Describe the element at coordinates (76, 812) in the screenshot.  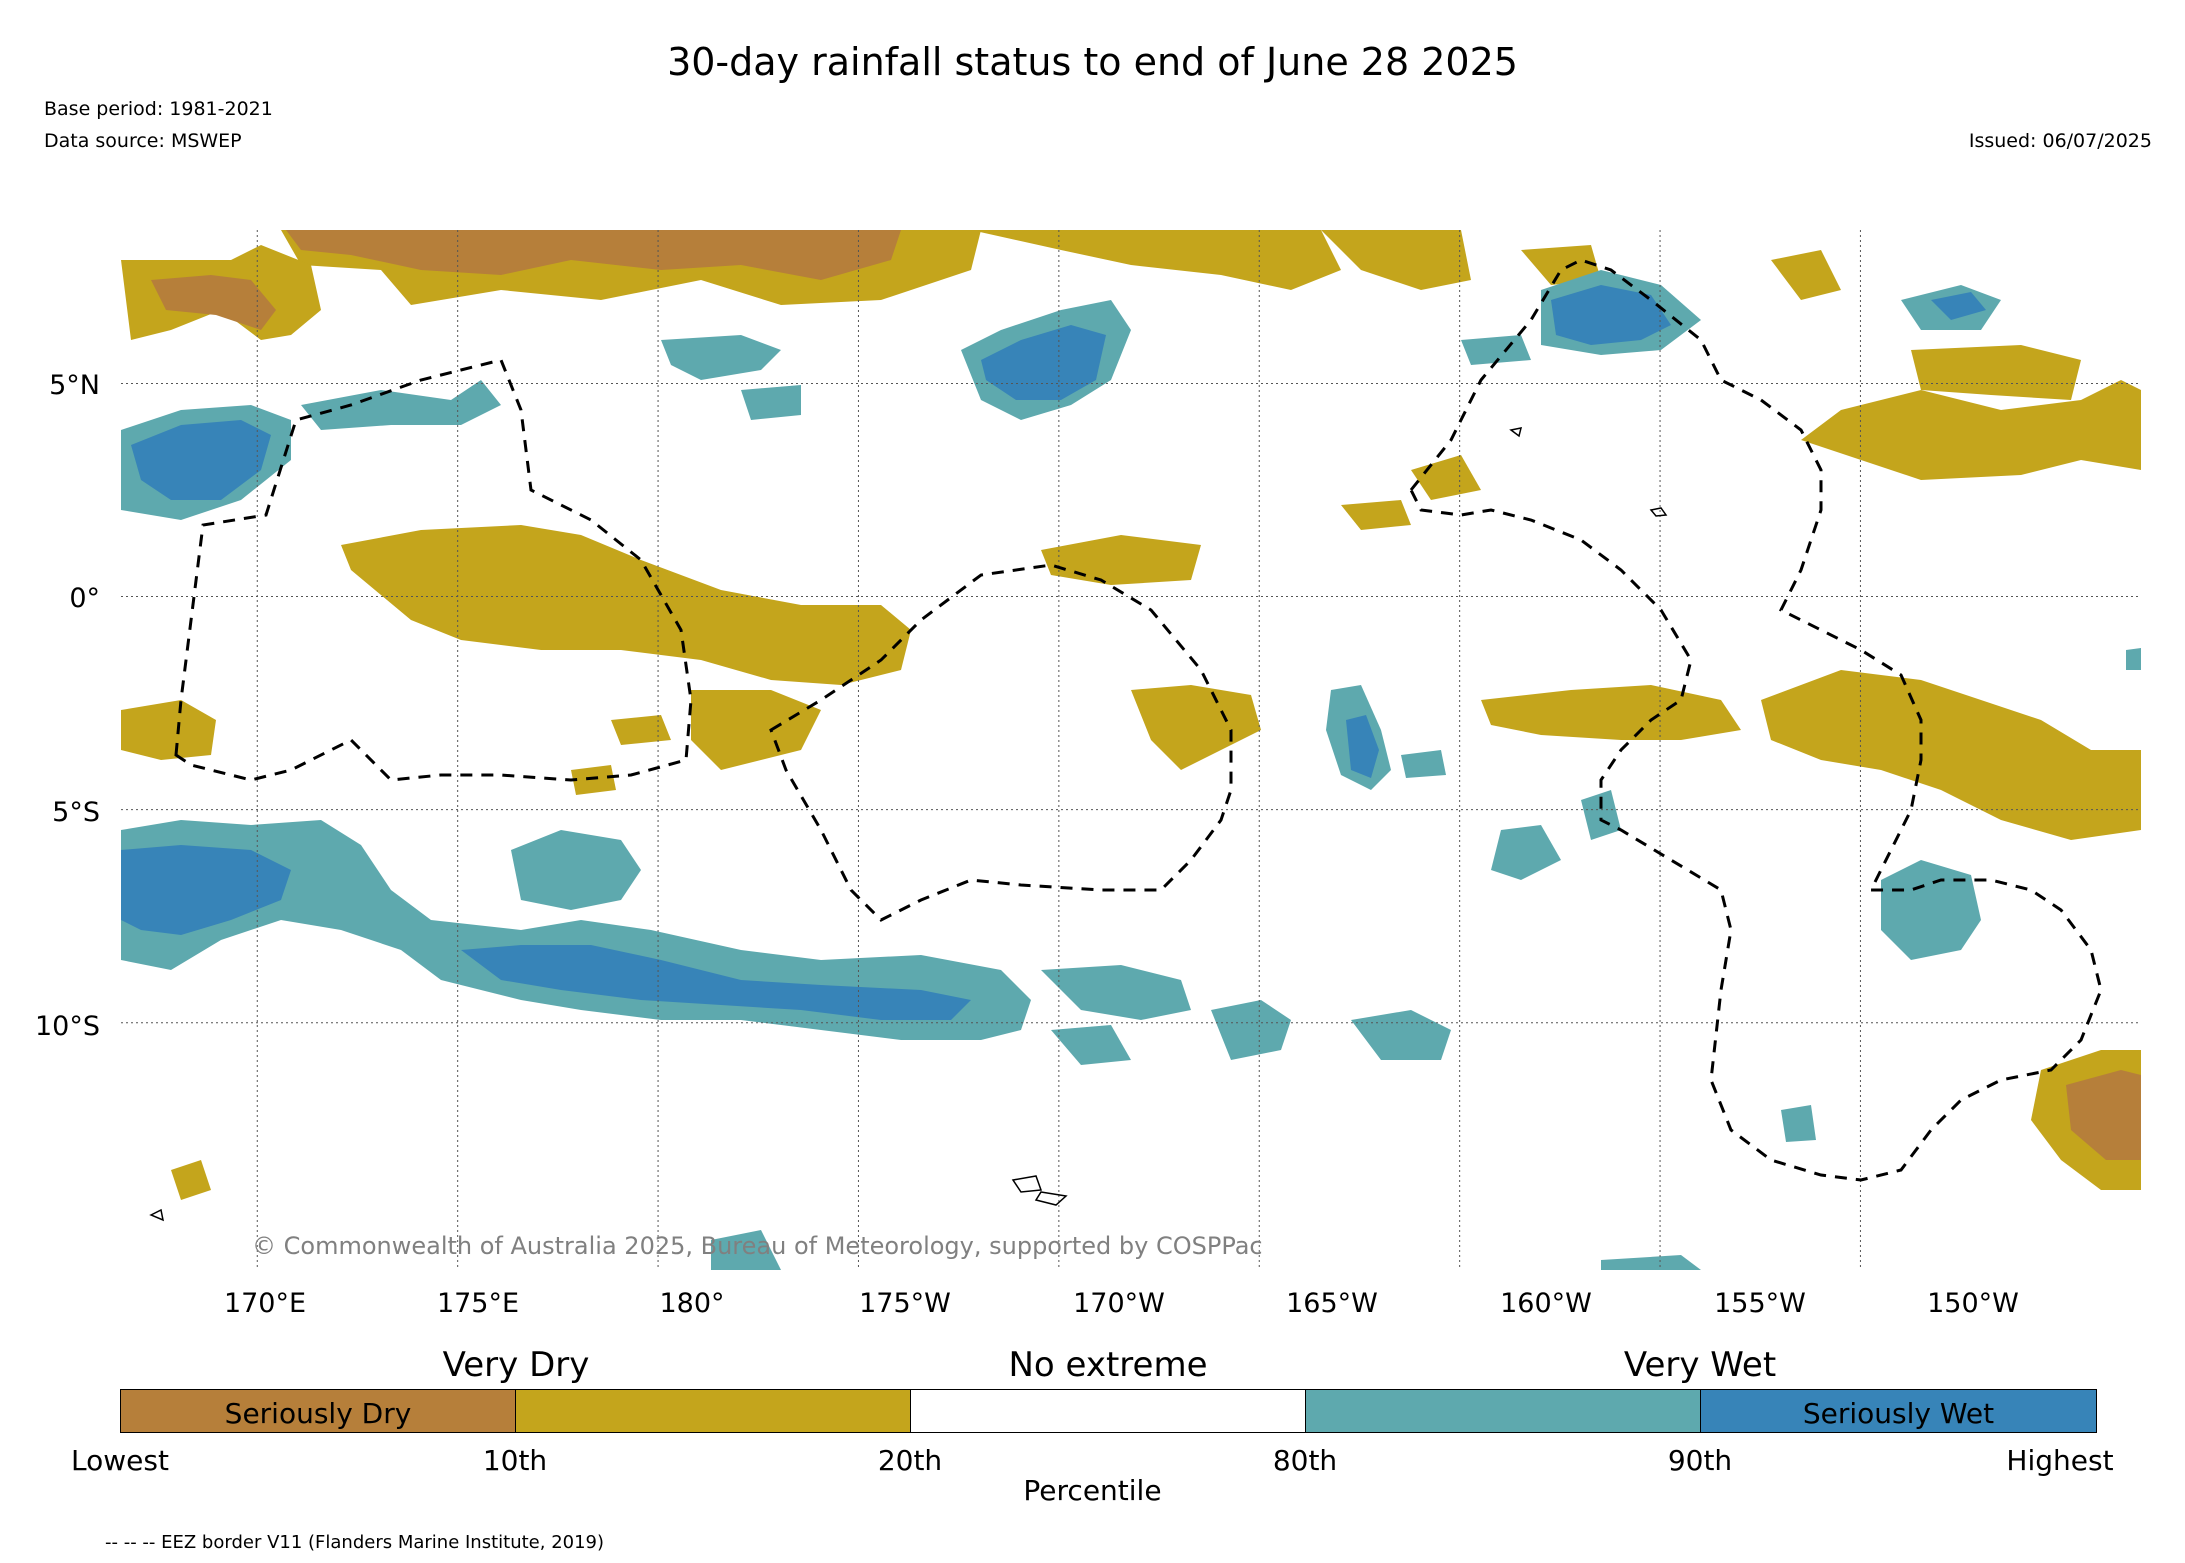
I see `lat-label-5s: 5°S` at that location.